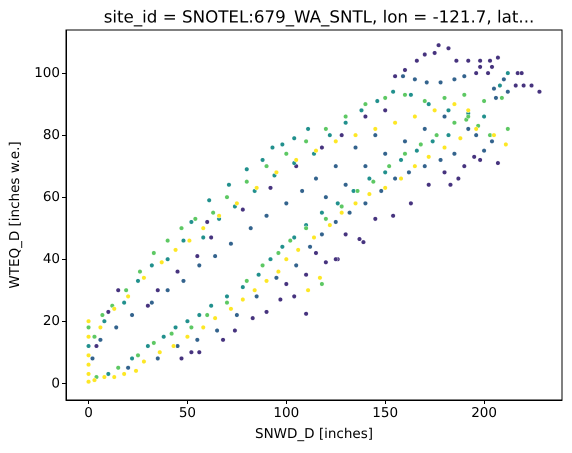  What do you see at coordinates (47, 73) in the screenshot?
I see `y-tick-label: 100` at bounding box center [47, 73].